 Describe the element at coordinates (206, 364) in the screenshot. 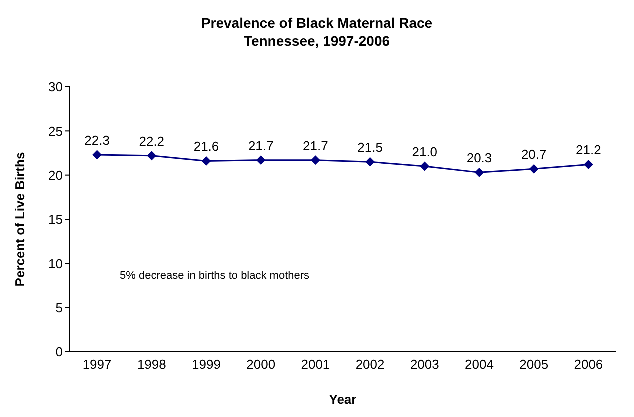

I see `x-tick-label: 1999` at that location.